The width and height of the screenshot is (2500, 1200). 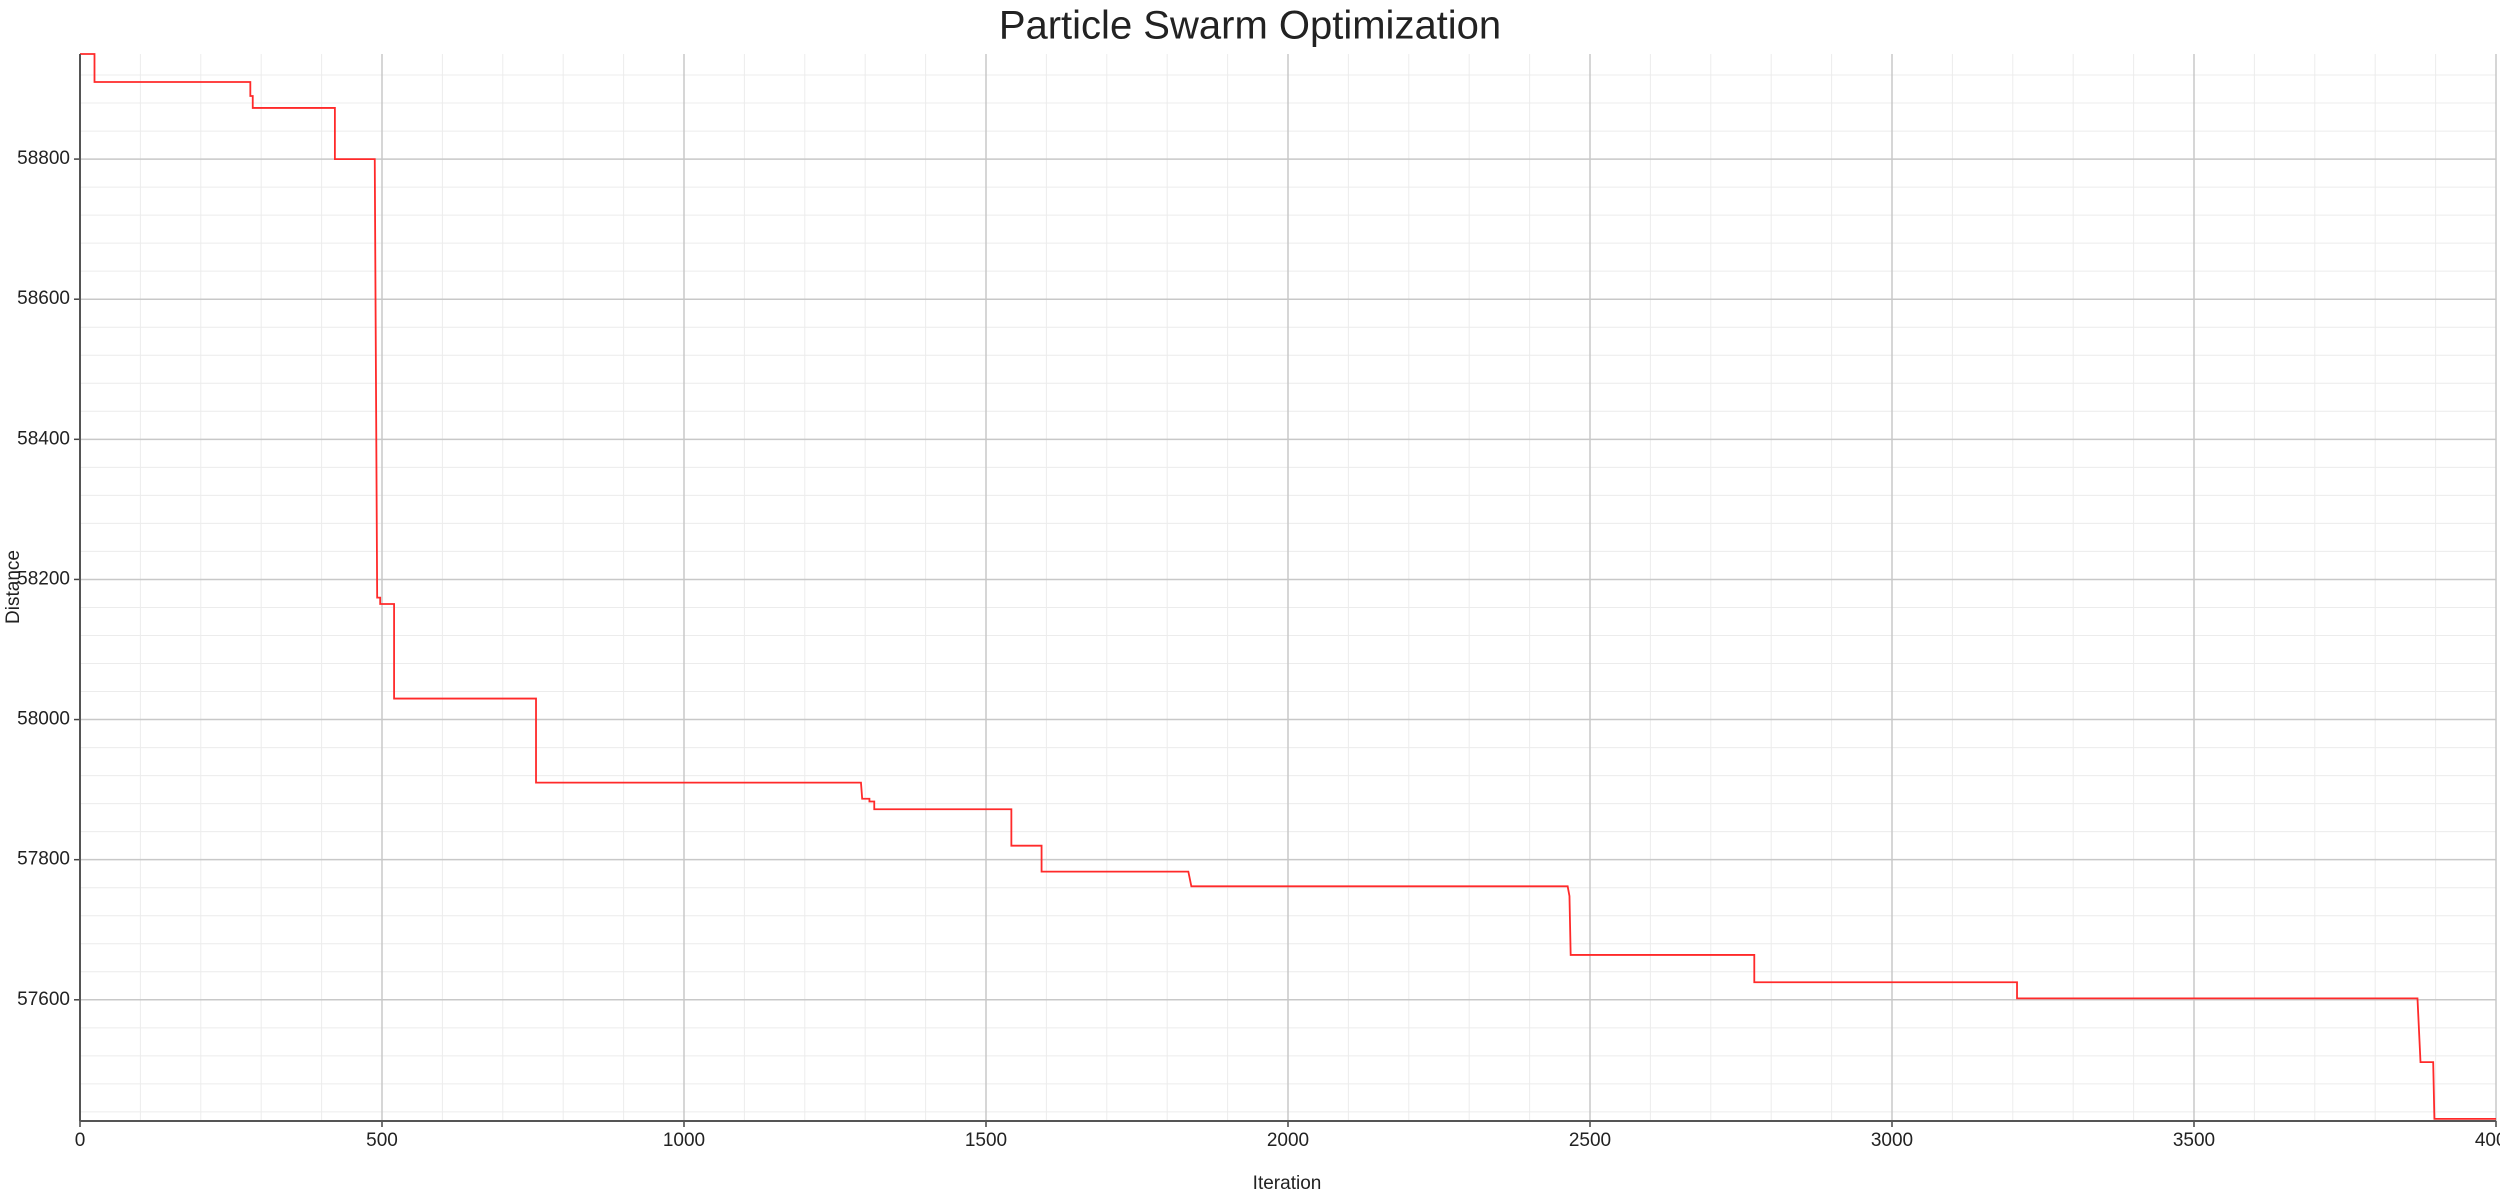 What do you see at coordinates (43, 999) in the screenshot?
I see `y-tick-label: 57600` at bounding box center [43, 999].